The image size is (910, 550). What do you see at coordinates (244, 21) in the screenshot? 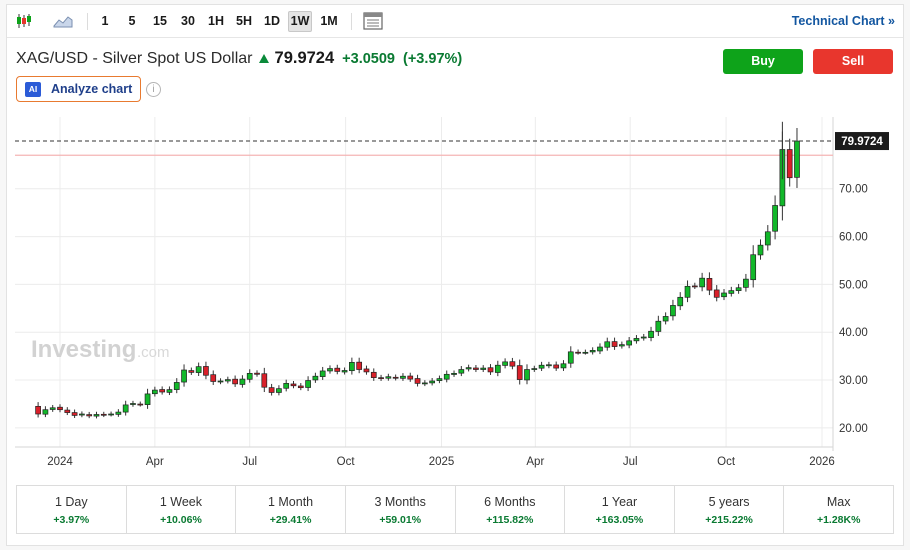
I see `interval-5h: 5H` at bounding box center [244, 21].